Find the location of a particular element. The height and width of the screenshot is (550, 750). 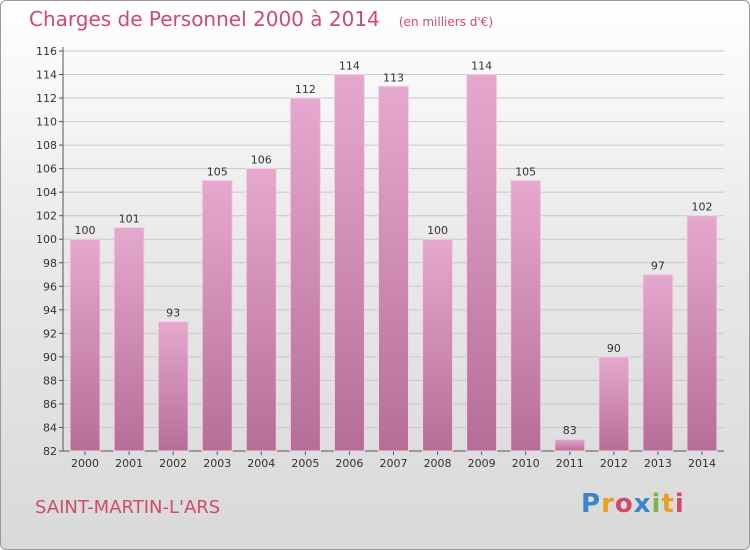

y-tick-label: 112 is located at coordinates (46, 98).